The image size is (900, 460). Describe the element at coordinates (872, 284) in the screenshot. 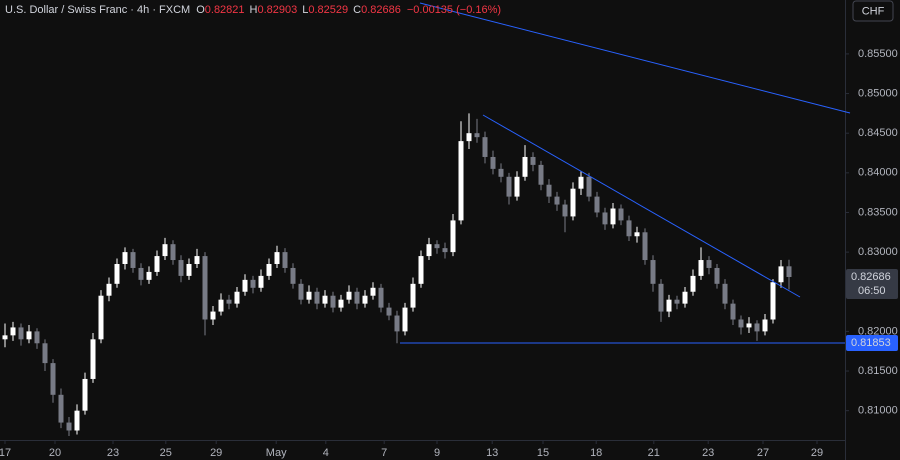

I see `last-price-box` at that location.